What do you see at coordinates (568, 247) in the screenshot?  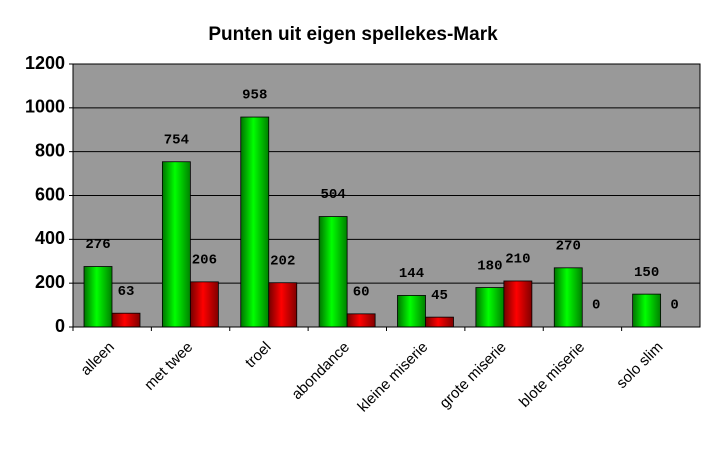 I see `data-label: 270` at bounding box center [568, 247].